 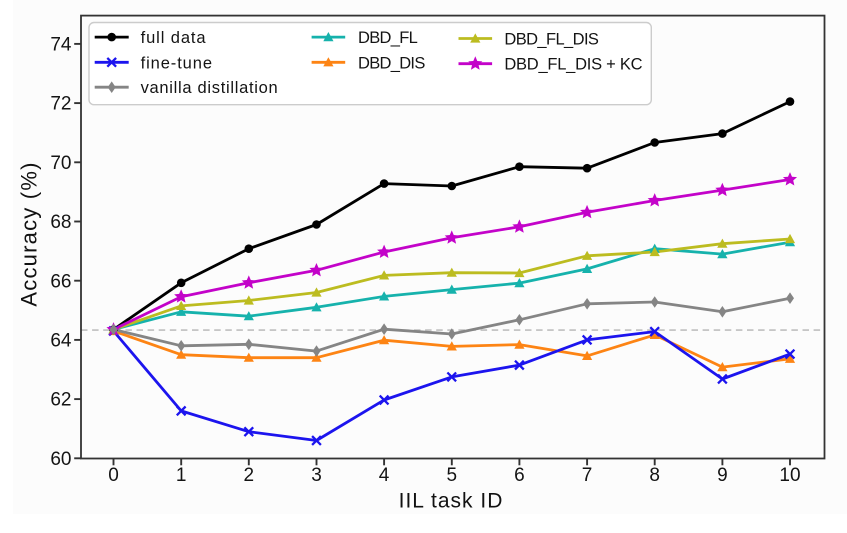 I want to click on svg-text: 60, so click(x=60, y=459).